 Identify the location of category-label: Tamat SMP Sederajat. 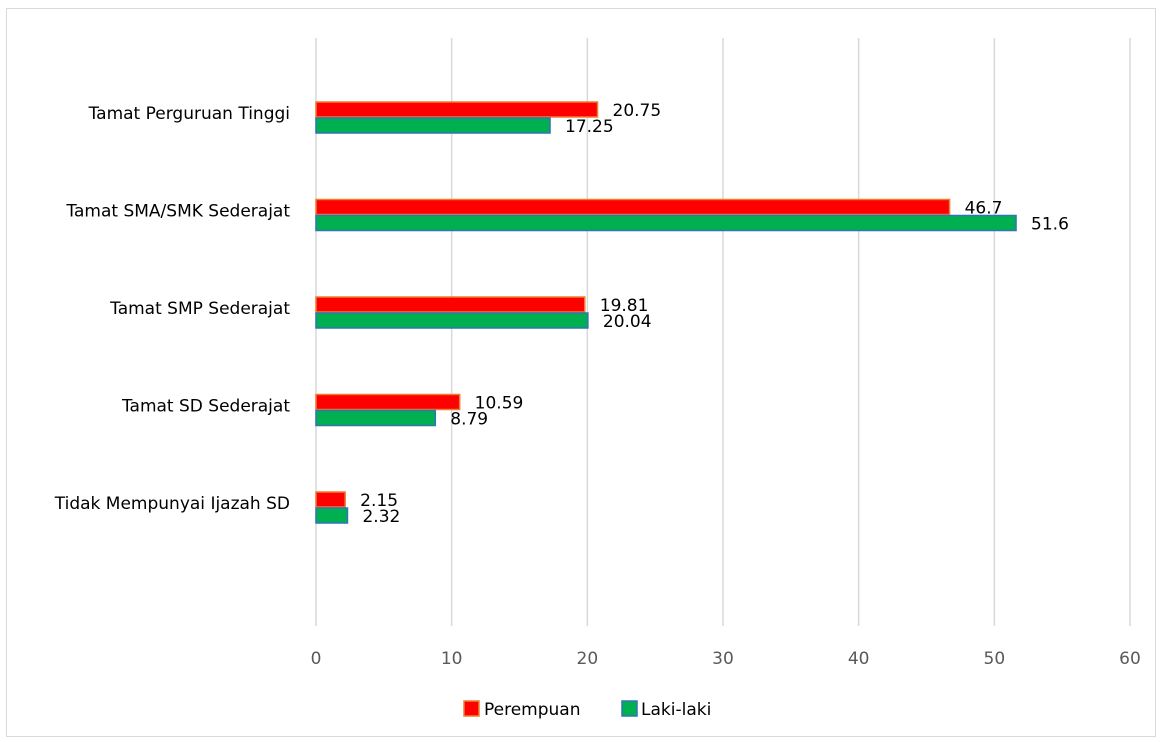
(199, 309).